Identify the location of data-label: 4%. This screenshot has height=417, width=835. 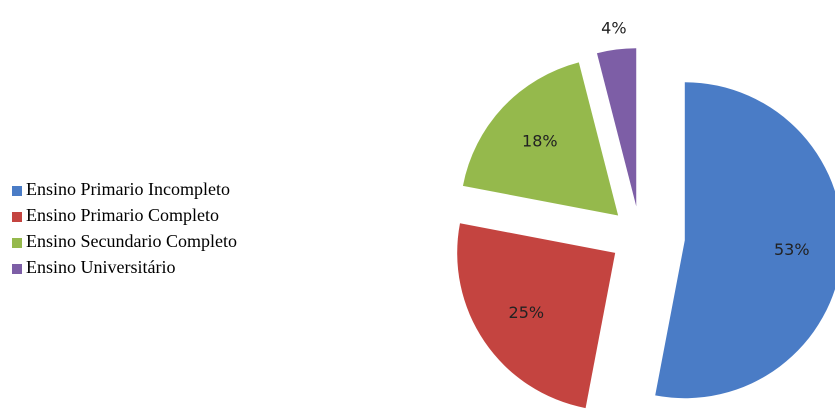
(613, 28).